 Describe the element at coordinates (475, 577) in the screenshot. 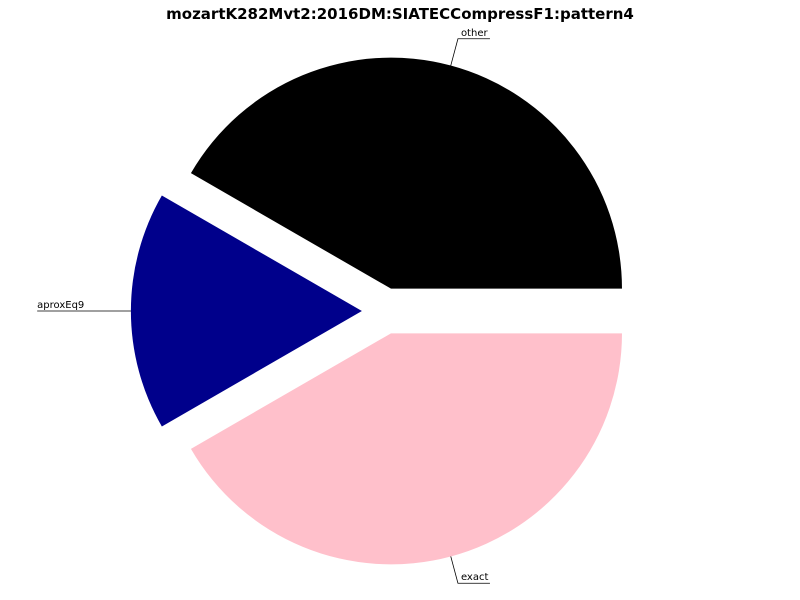

I see `slice-label-exact: exact` at that location.